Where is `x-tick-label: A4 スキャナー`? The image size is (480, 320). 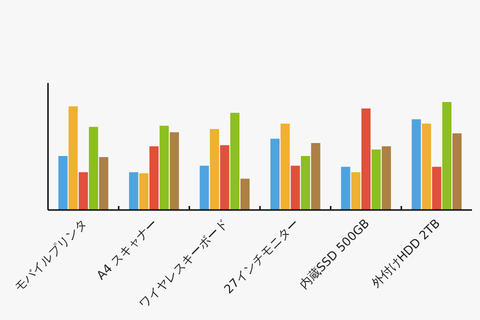
x-tick-label: A4 スキャナー is located at coordinates (127, 249).